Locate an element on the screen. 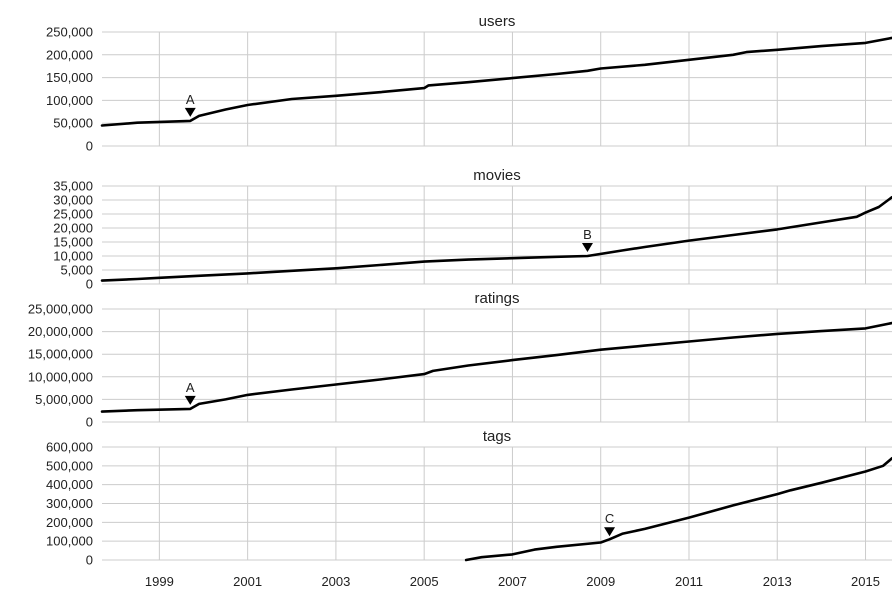  y-tick-label: 15,000 is located at coordinates (73, 242).